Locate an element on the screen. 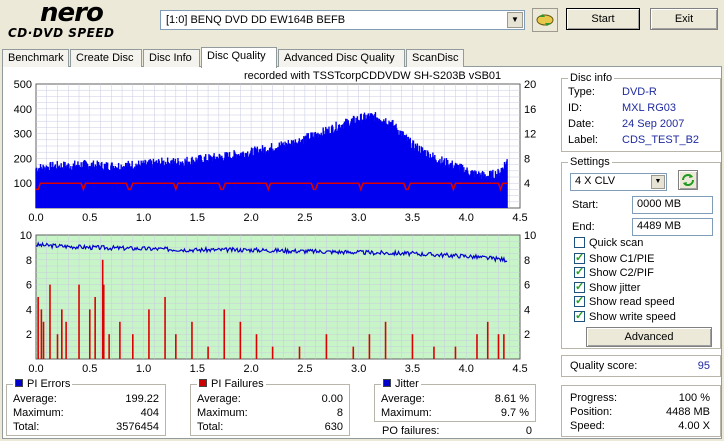 This screenshot has width=724, height=441. show-c1-label: Show C1/PIE is located at coordinates (622, 259).